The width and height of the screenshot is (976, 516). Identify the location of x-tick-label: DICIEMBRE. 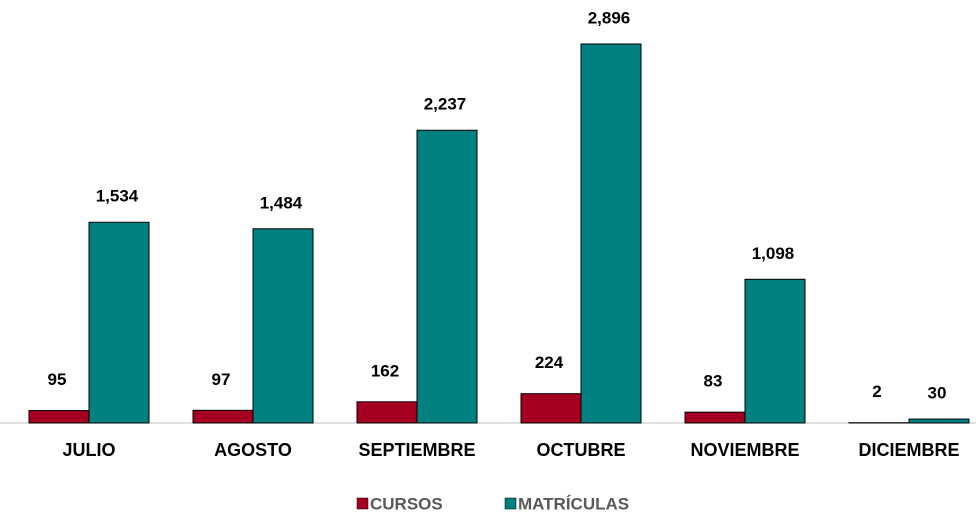
(908, 450).